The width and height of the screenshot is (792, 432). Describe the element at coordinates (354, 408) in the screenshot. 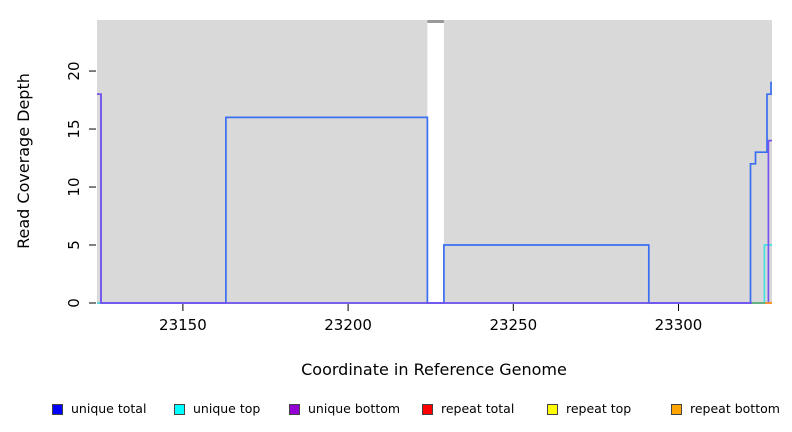

I see `legend-label: unique bottom` at that location.